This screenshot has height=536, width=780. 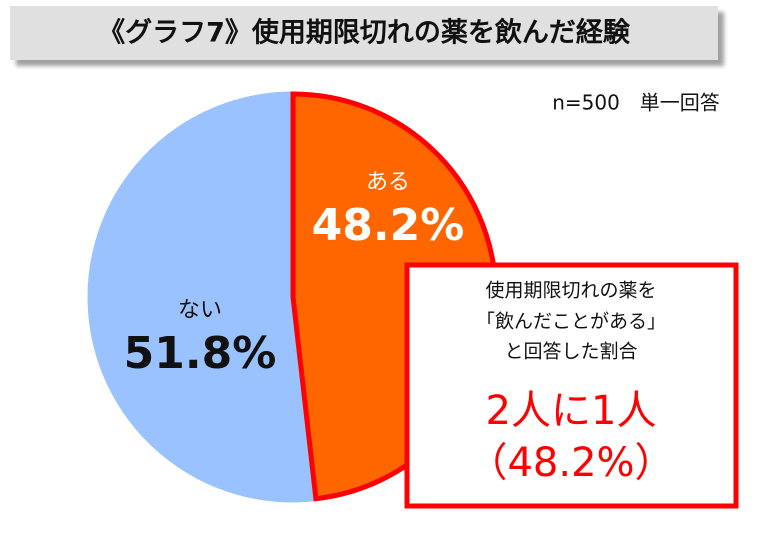 I want to click on annotation-text: 使用期限切れの薬を, so click(x=570, y=291).